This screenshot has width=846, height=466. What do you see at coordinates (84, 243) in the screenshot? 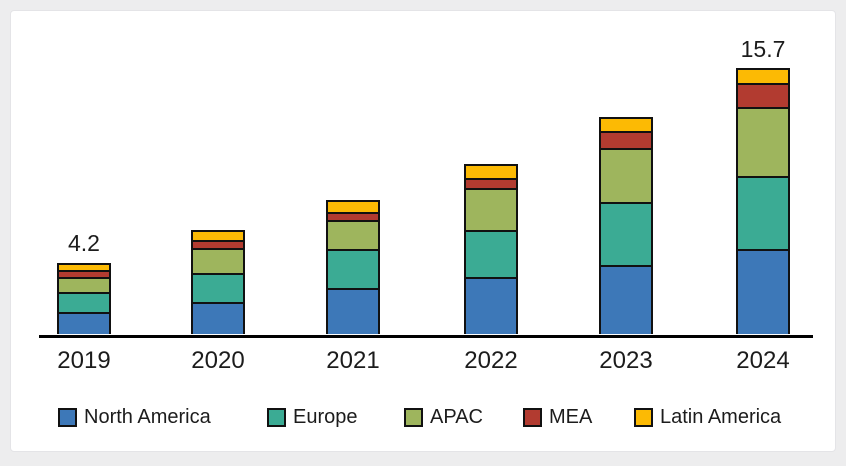
I see `bar-value-label: 4.2` at bounding box center [84, 243].